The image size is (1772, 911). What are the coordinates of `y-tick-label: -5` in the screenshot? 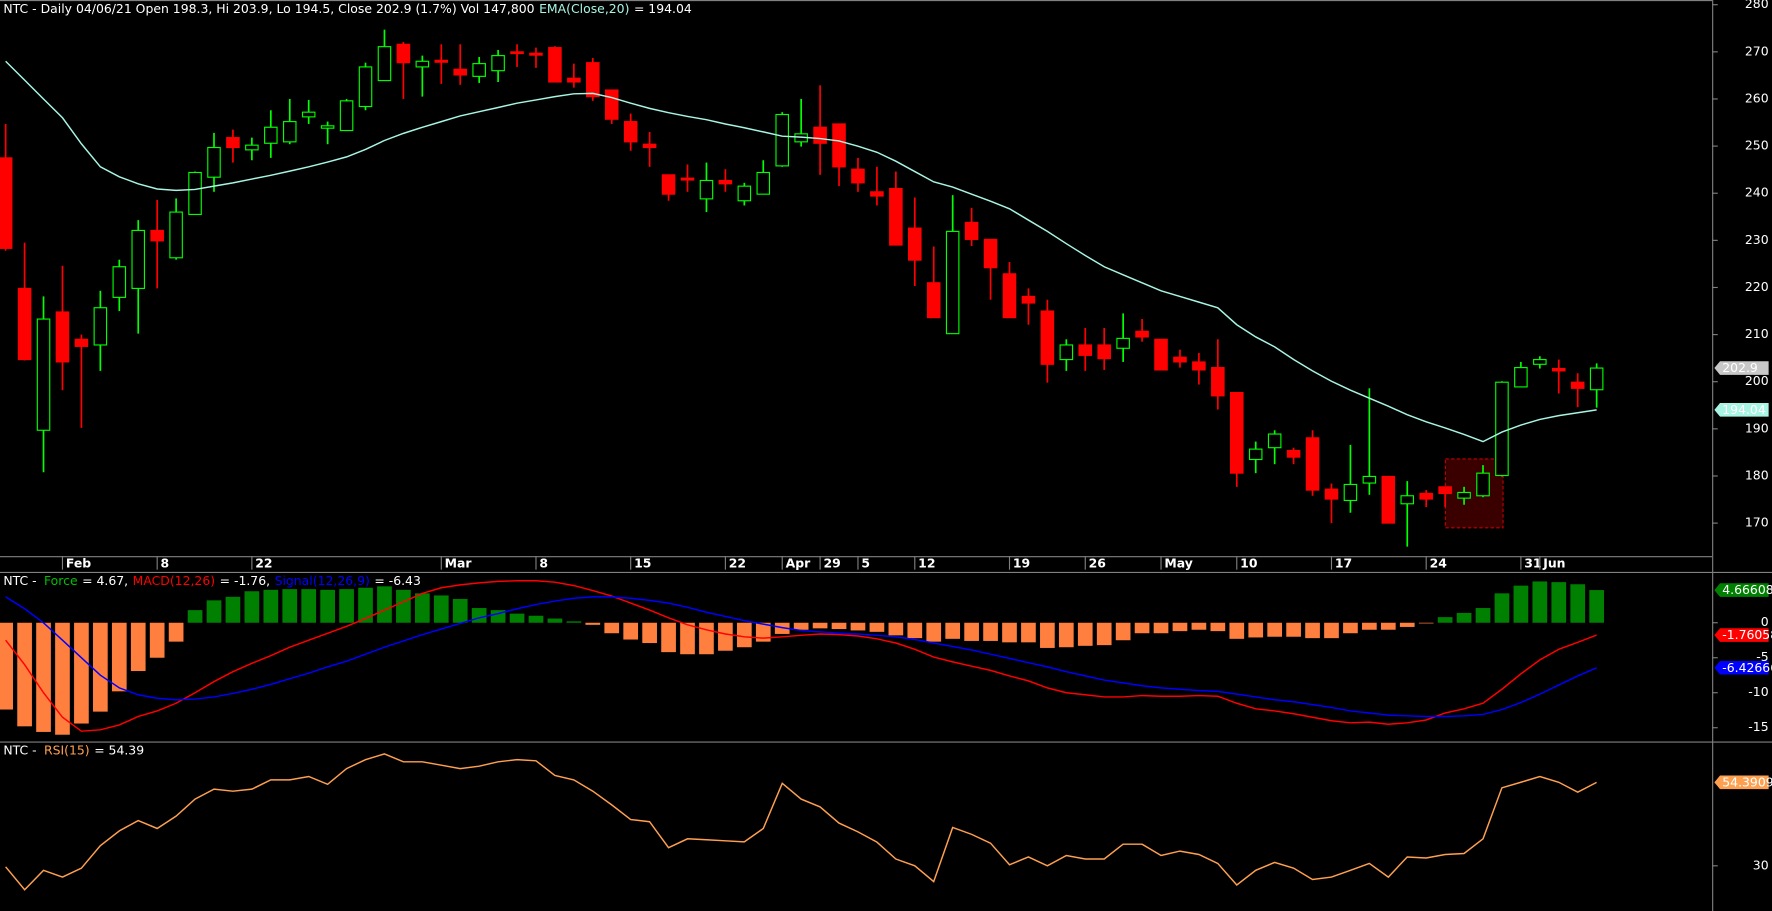 It's located at (1762, 656).